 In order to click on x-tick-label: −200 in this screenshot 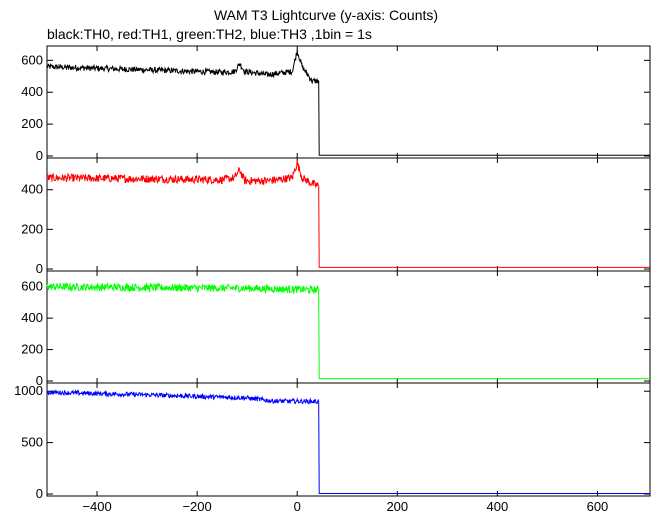, I will do `click(196, 506)`.